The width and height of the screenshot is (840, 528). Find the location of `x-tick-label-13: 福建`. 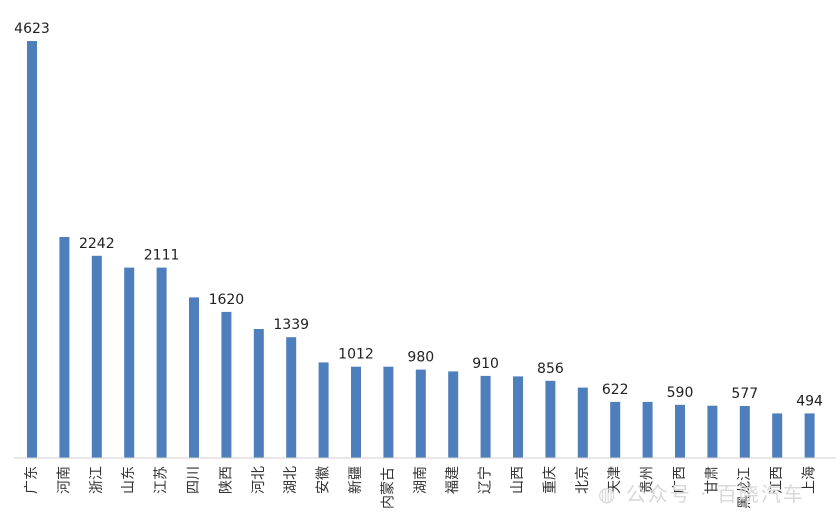

x-tick-label-13: 福建 is located at coordinates (453, 480).